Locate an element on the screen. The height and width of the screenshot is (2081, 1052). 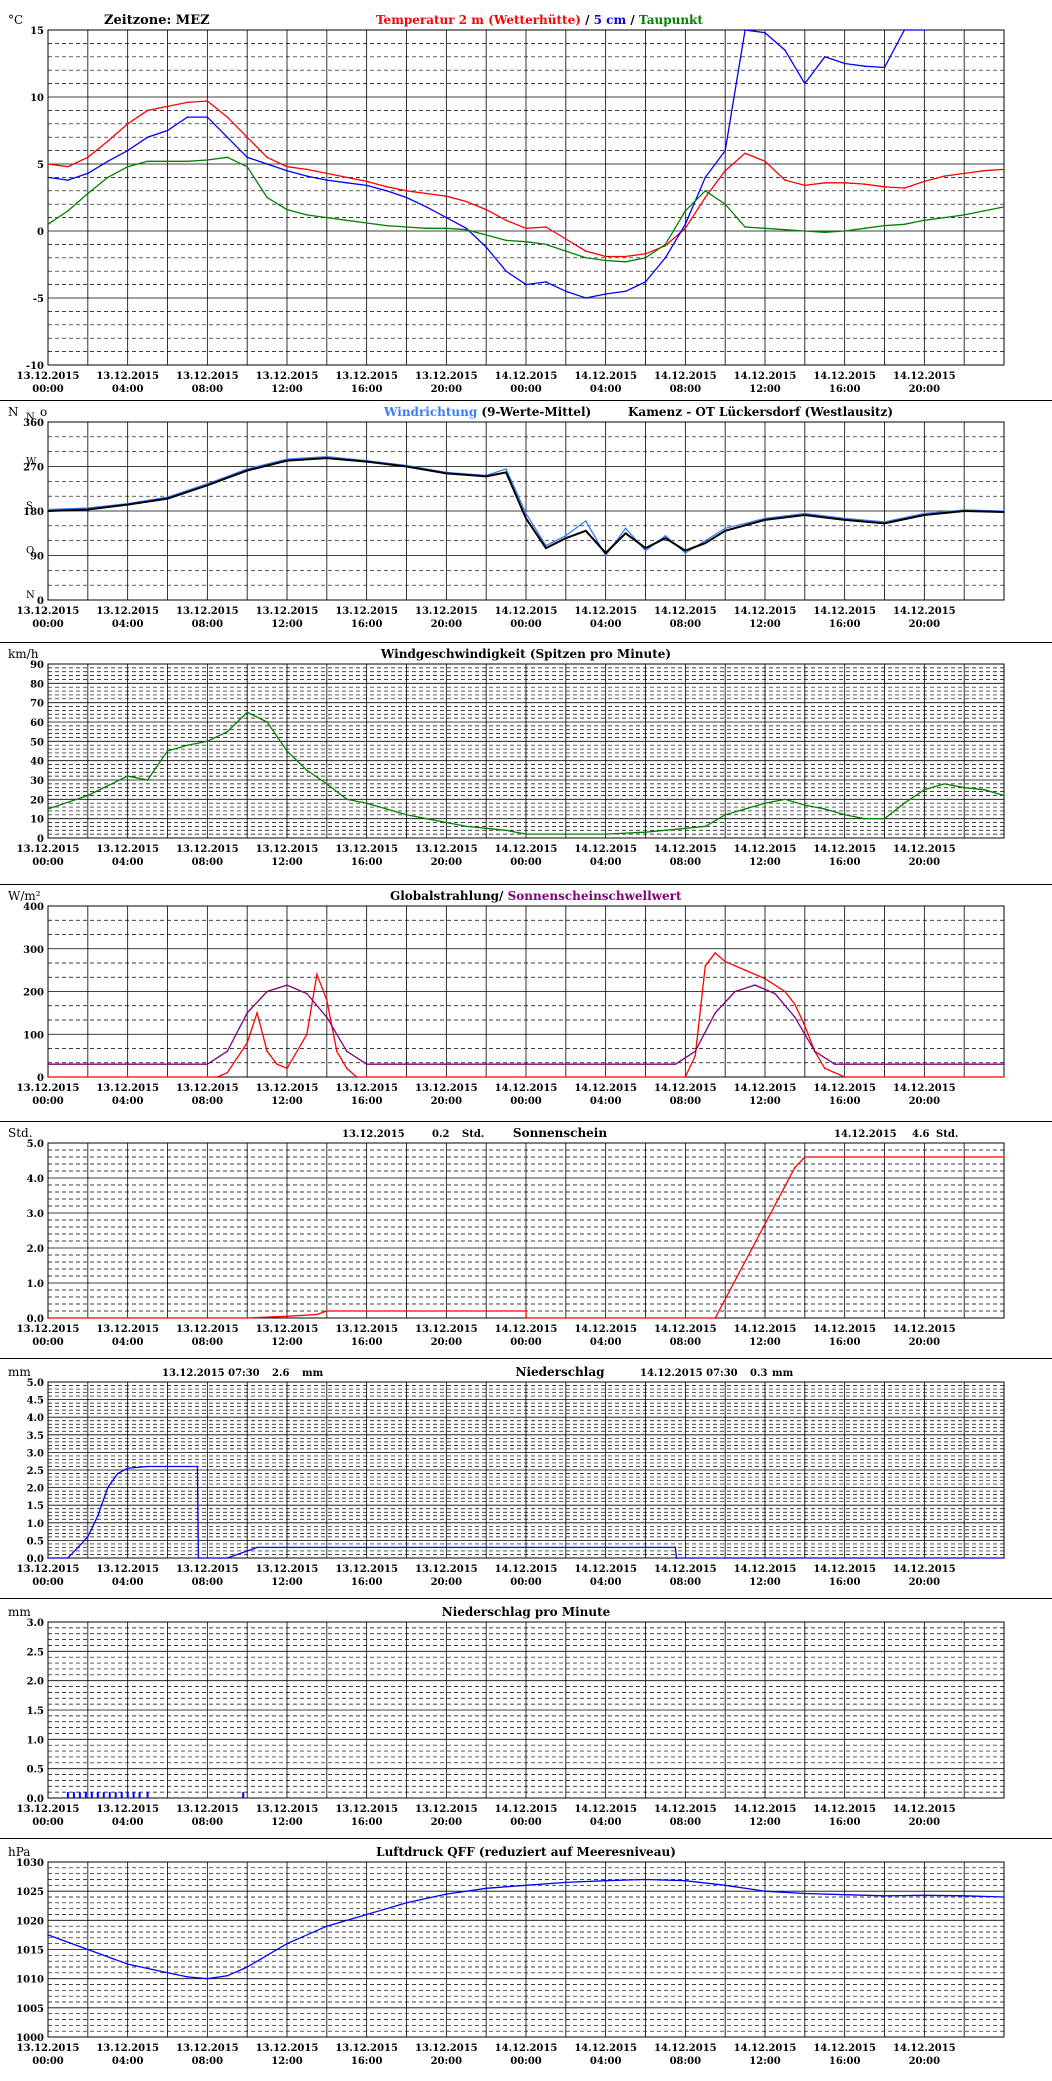
compass-label: W is located at coordinates (31, 462).